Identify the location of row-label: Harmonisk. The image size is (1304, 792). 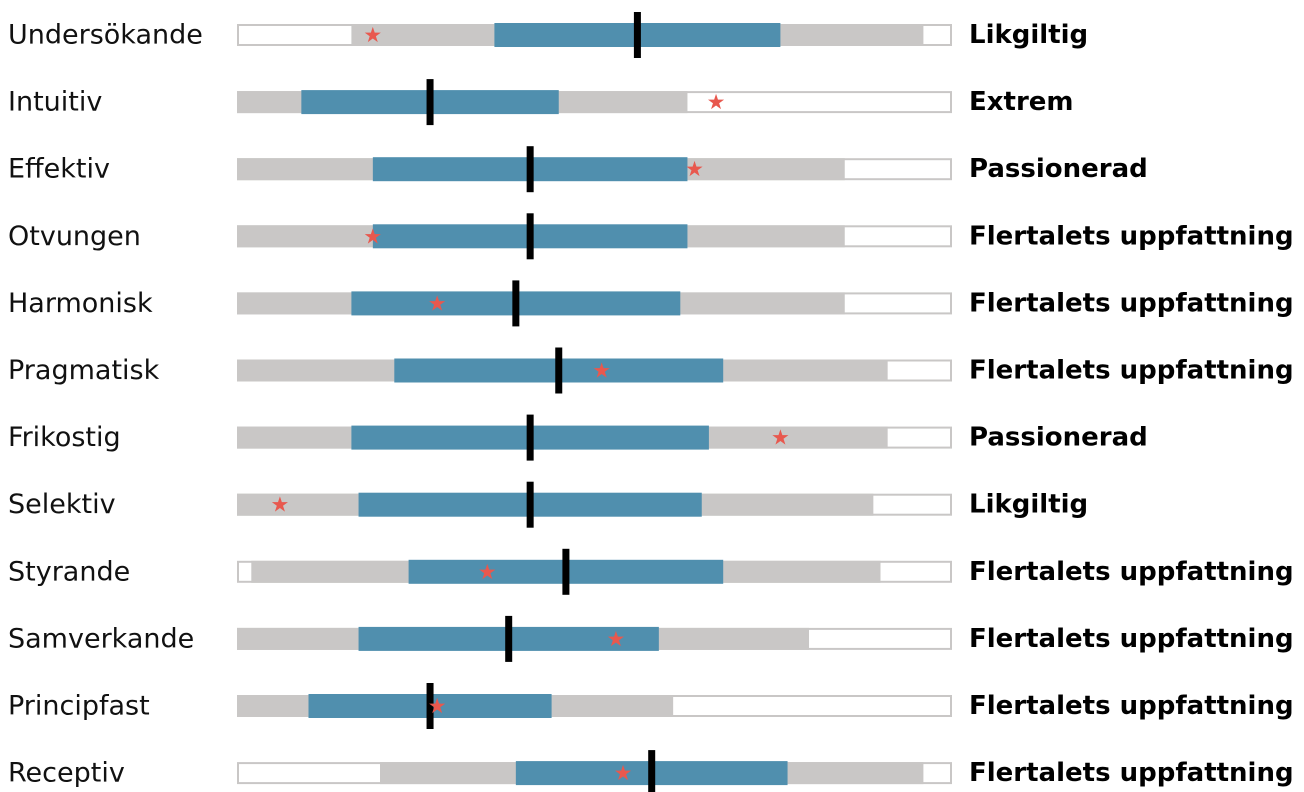
(80, 303).